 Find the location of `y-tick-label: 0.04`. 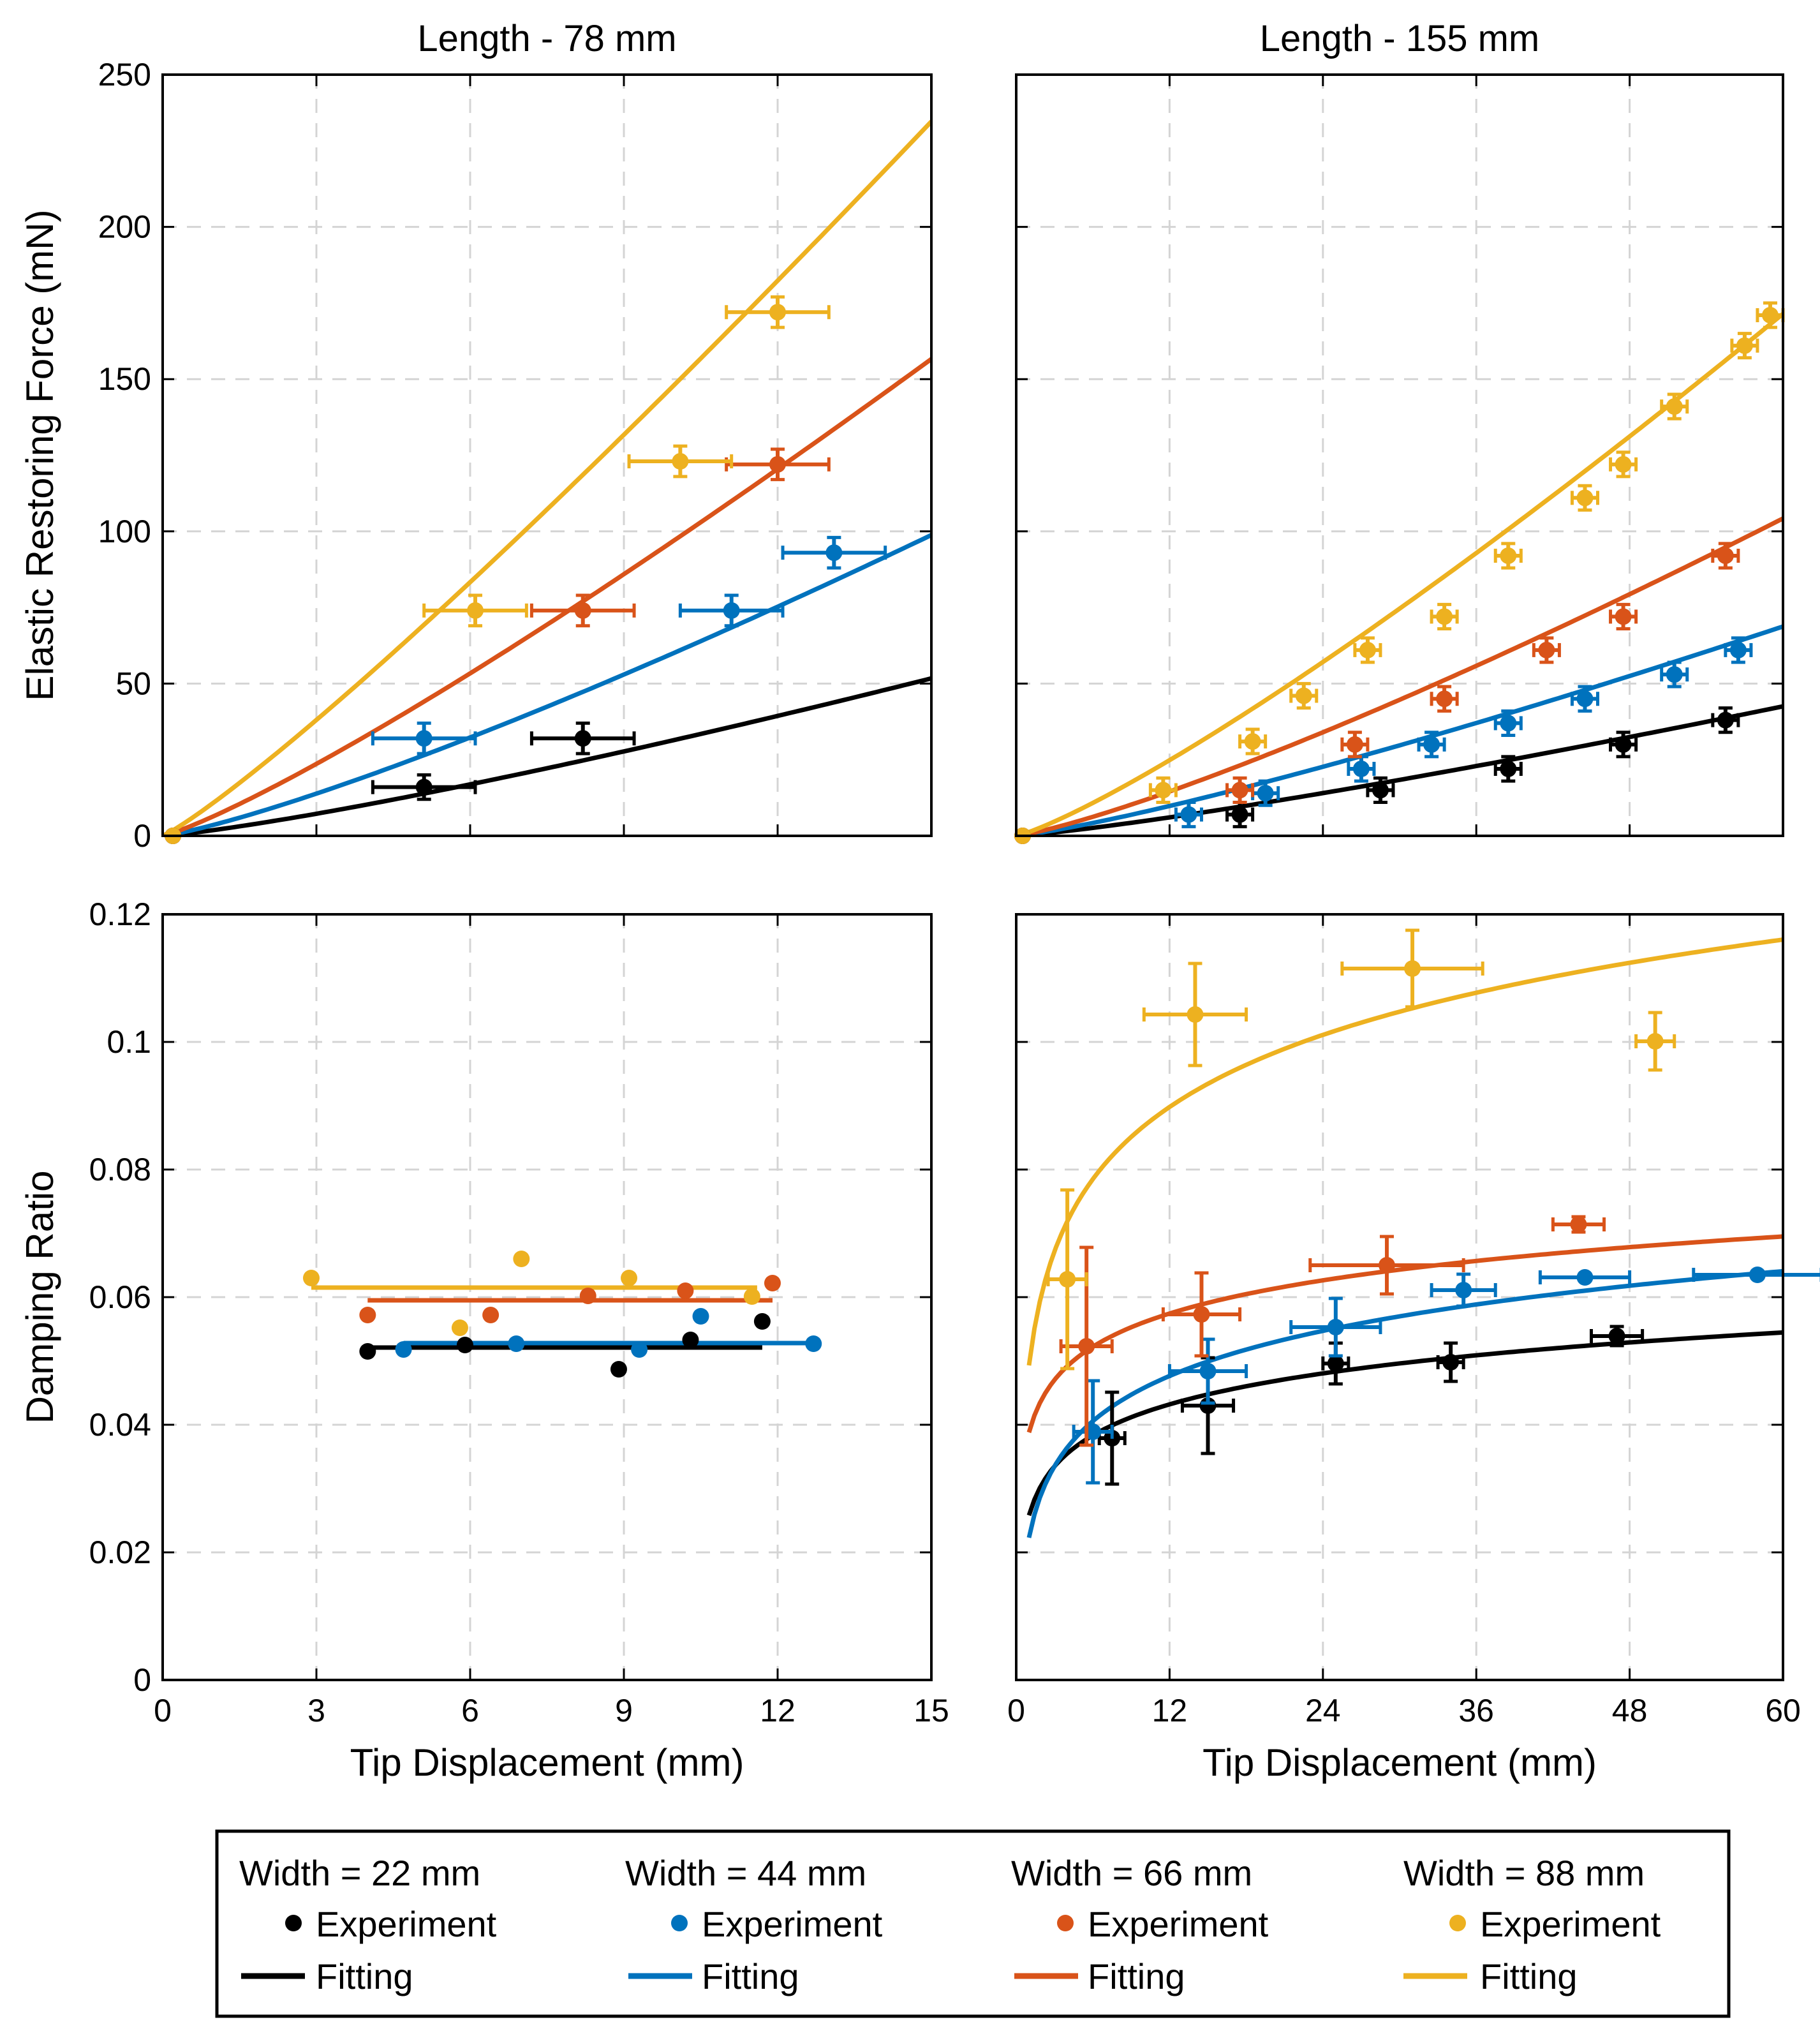

y-tick-label: 0.04 is located at coordinates (120, 1425).